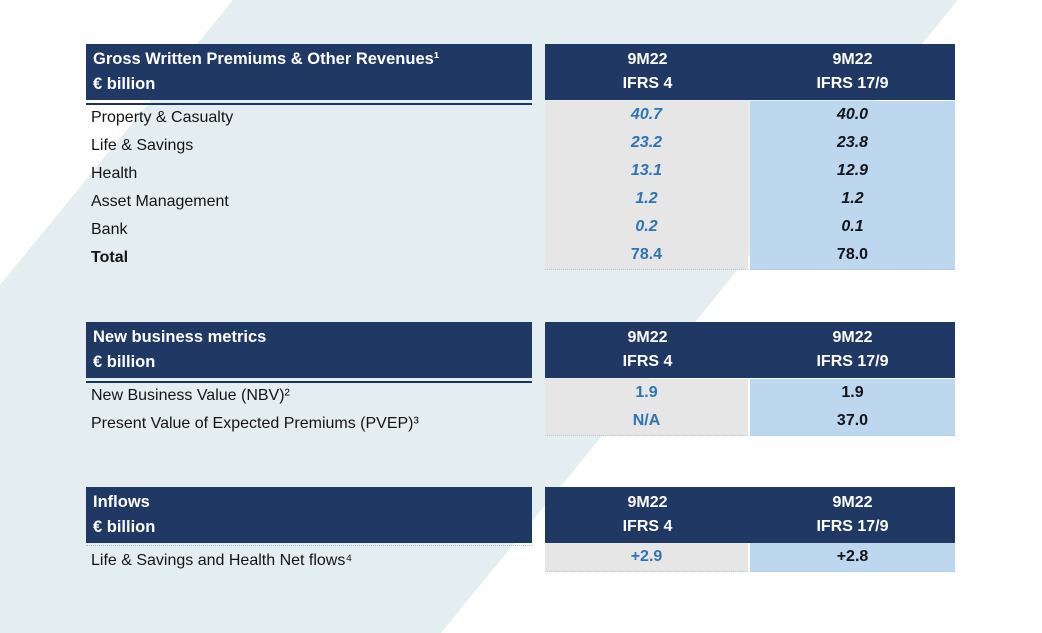  Describe the element at coordinates (110, 257) in the screenshot. I see `row-label-total: Total` at that location.